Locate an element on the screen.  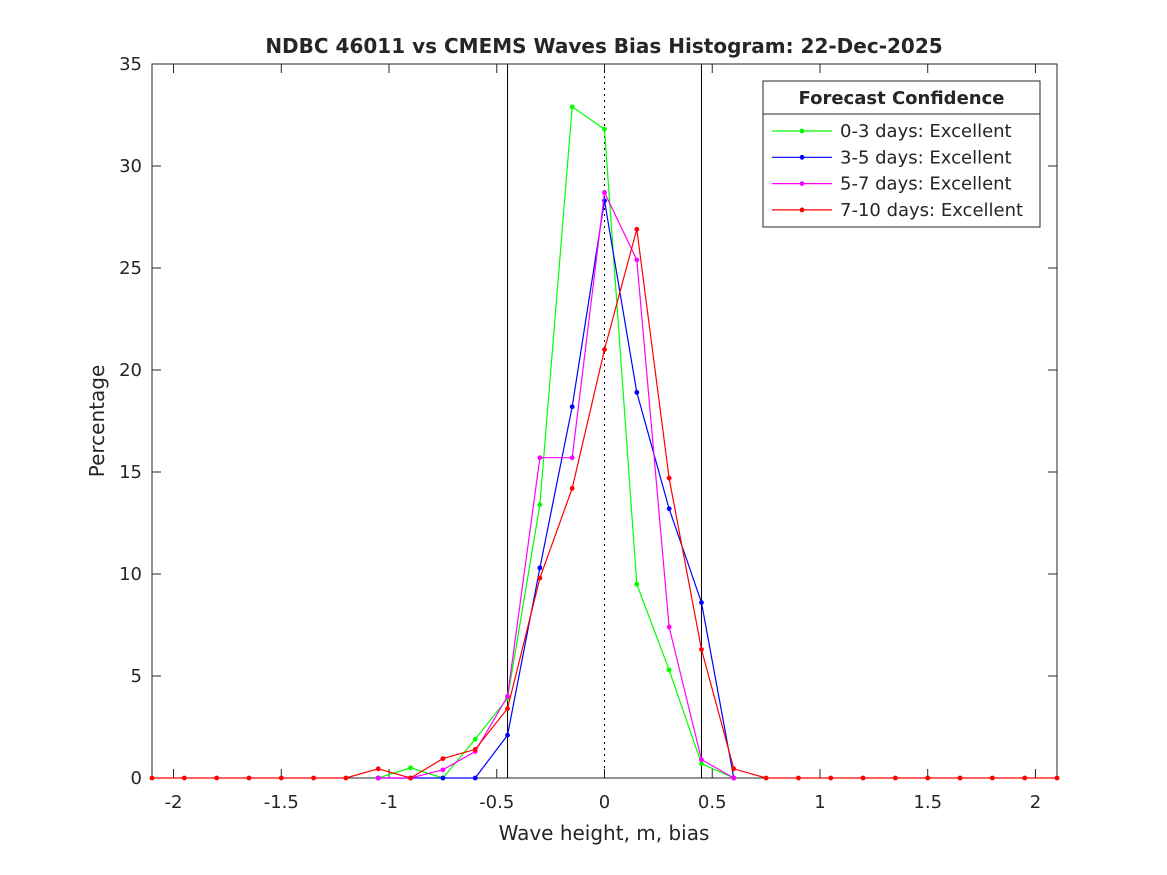
x-tick-label: 1 is located at coordinates (819, 802).